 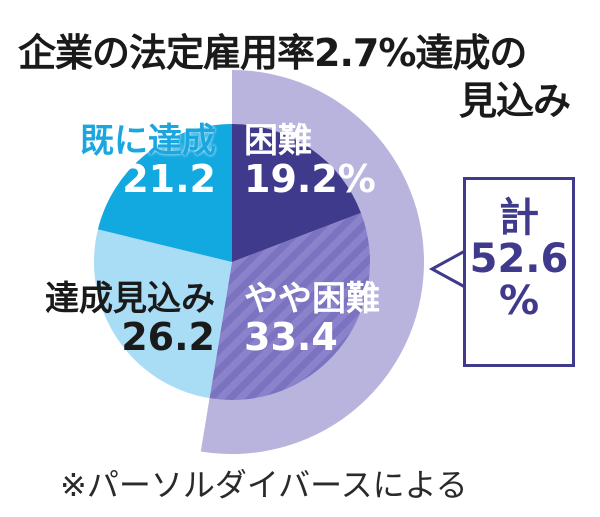 I want to click on callout-unit: %, so click(x=519, y=301).